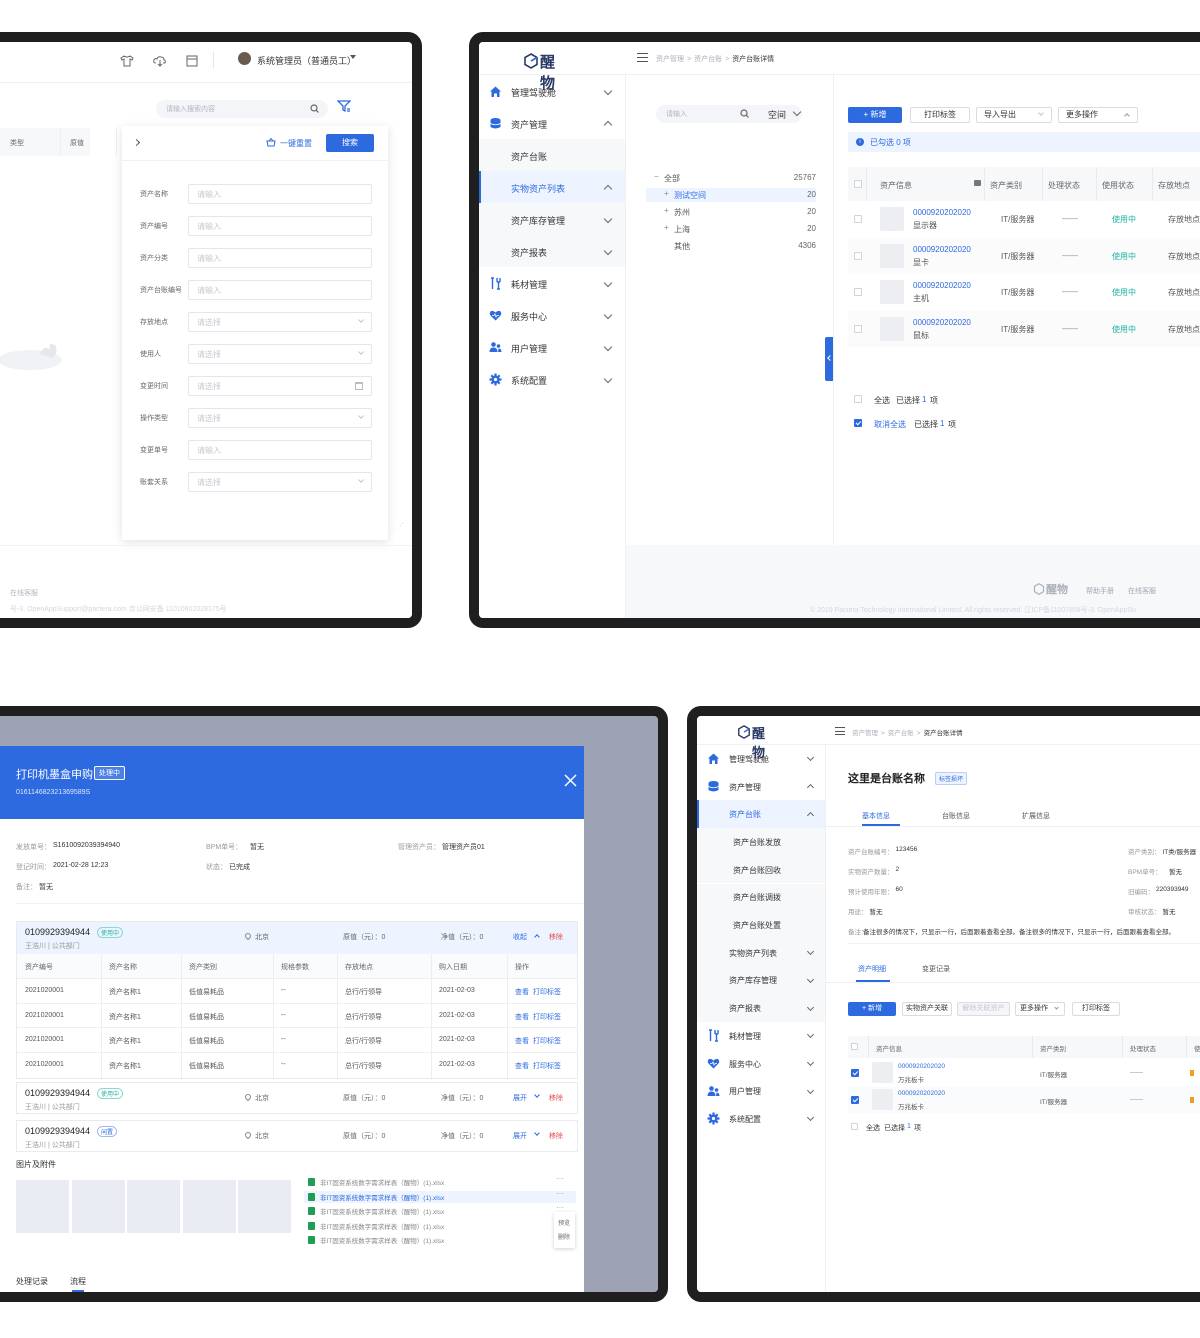 This screenshot has width=1200, height=1338. Describe the element at coordinates (872, 969) in the screenshot. I see `sub-tab-item: 资产明细` at that location.